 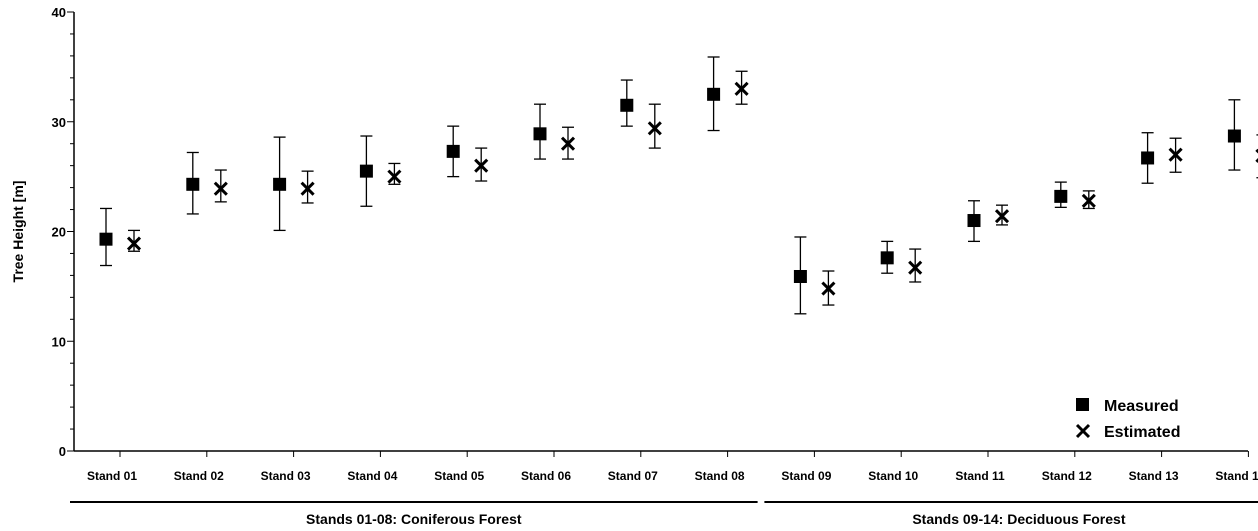 What do you see at coordinates (980, 476) in the screenshot?
I see `x-tick-label: Stand 11` at bounding box center [980, 476].